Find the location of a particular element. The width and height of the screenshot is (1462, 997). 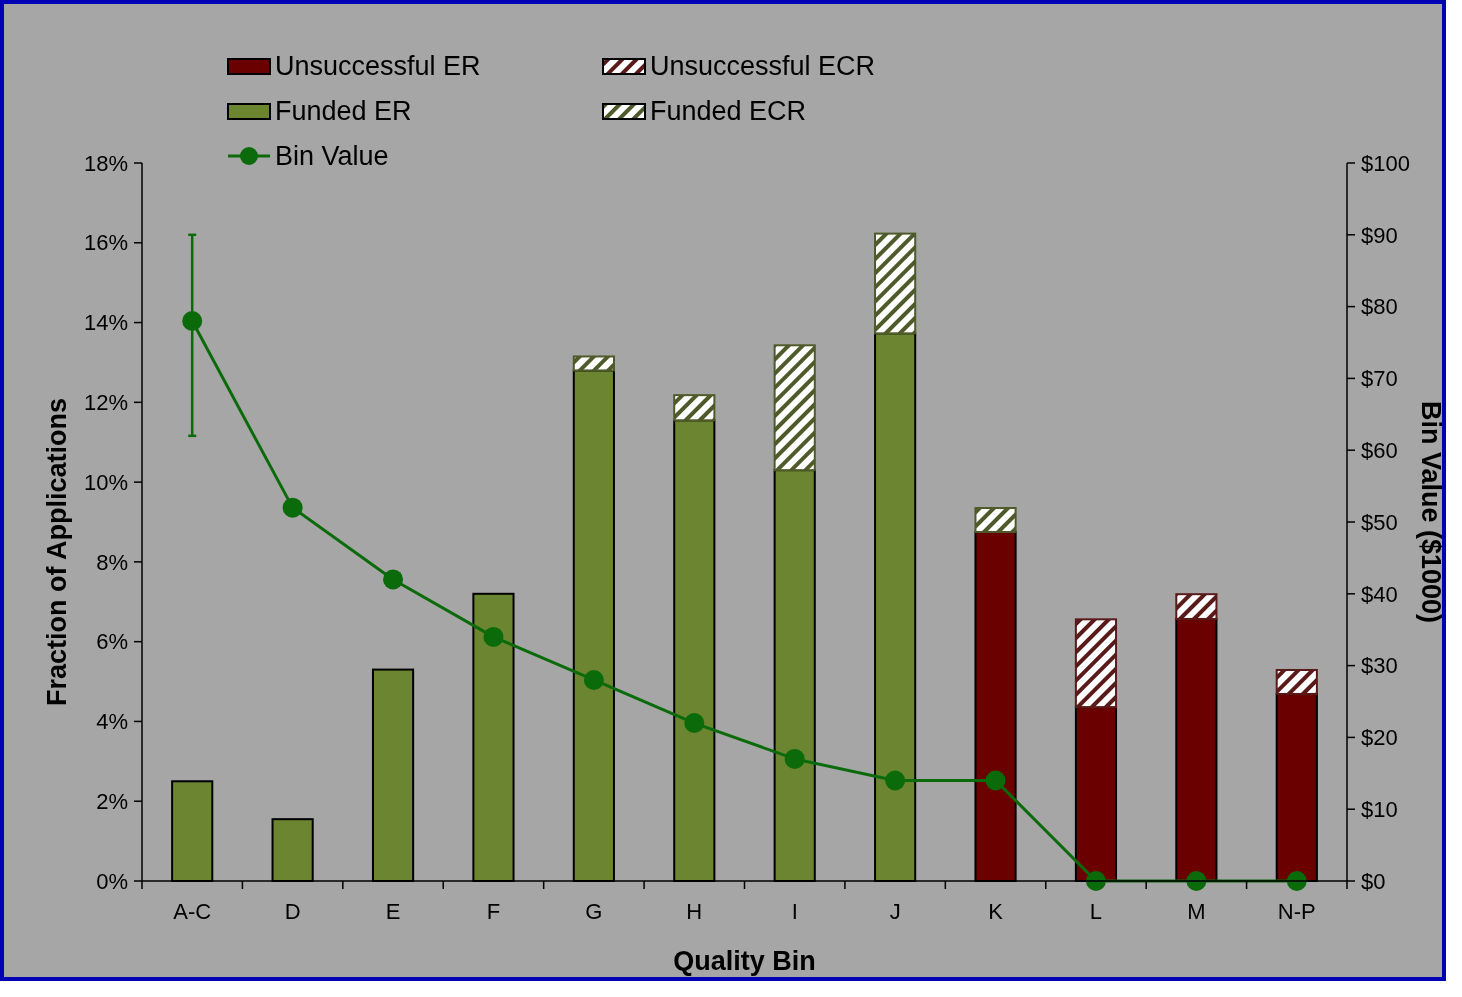

x-tick-label: D is located at coordinates (292, 911).